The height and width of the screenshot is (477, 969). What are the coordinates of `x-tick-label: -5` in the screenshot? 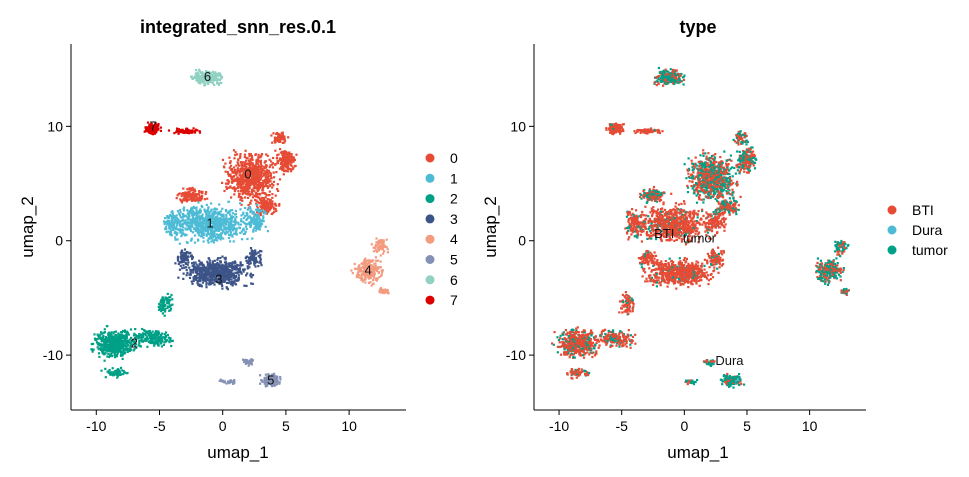 It's located at (159, 426).